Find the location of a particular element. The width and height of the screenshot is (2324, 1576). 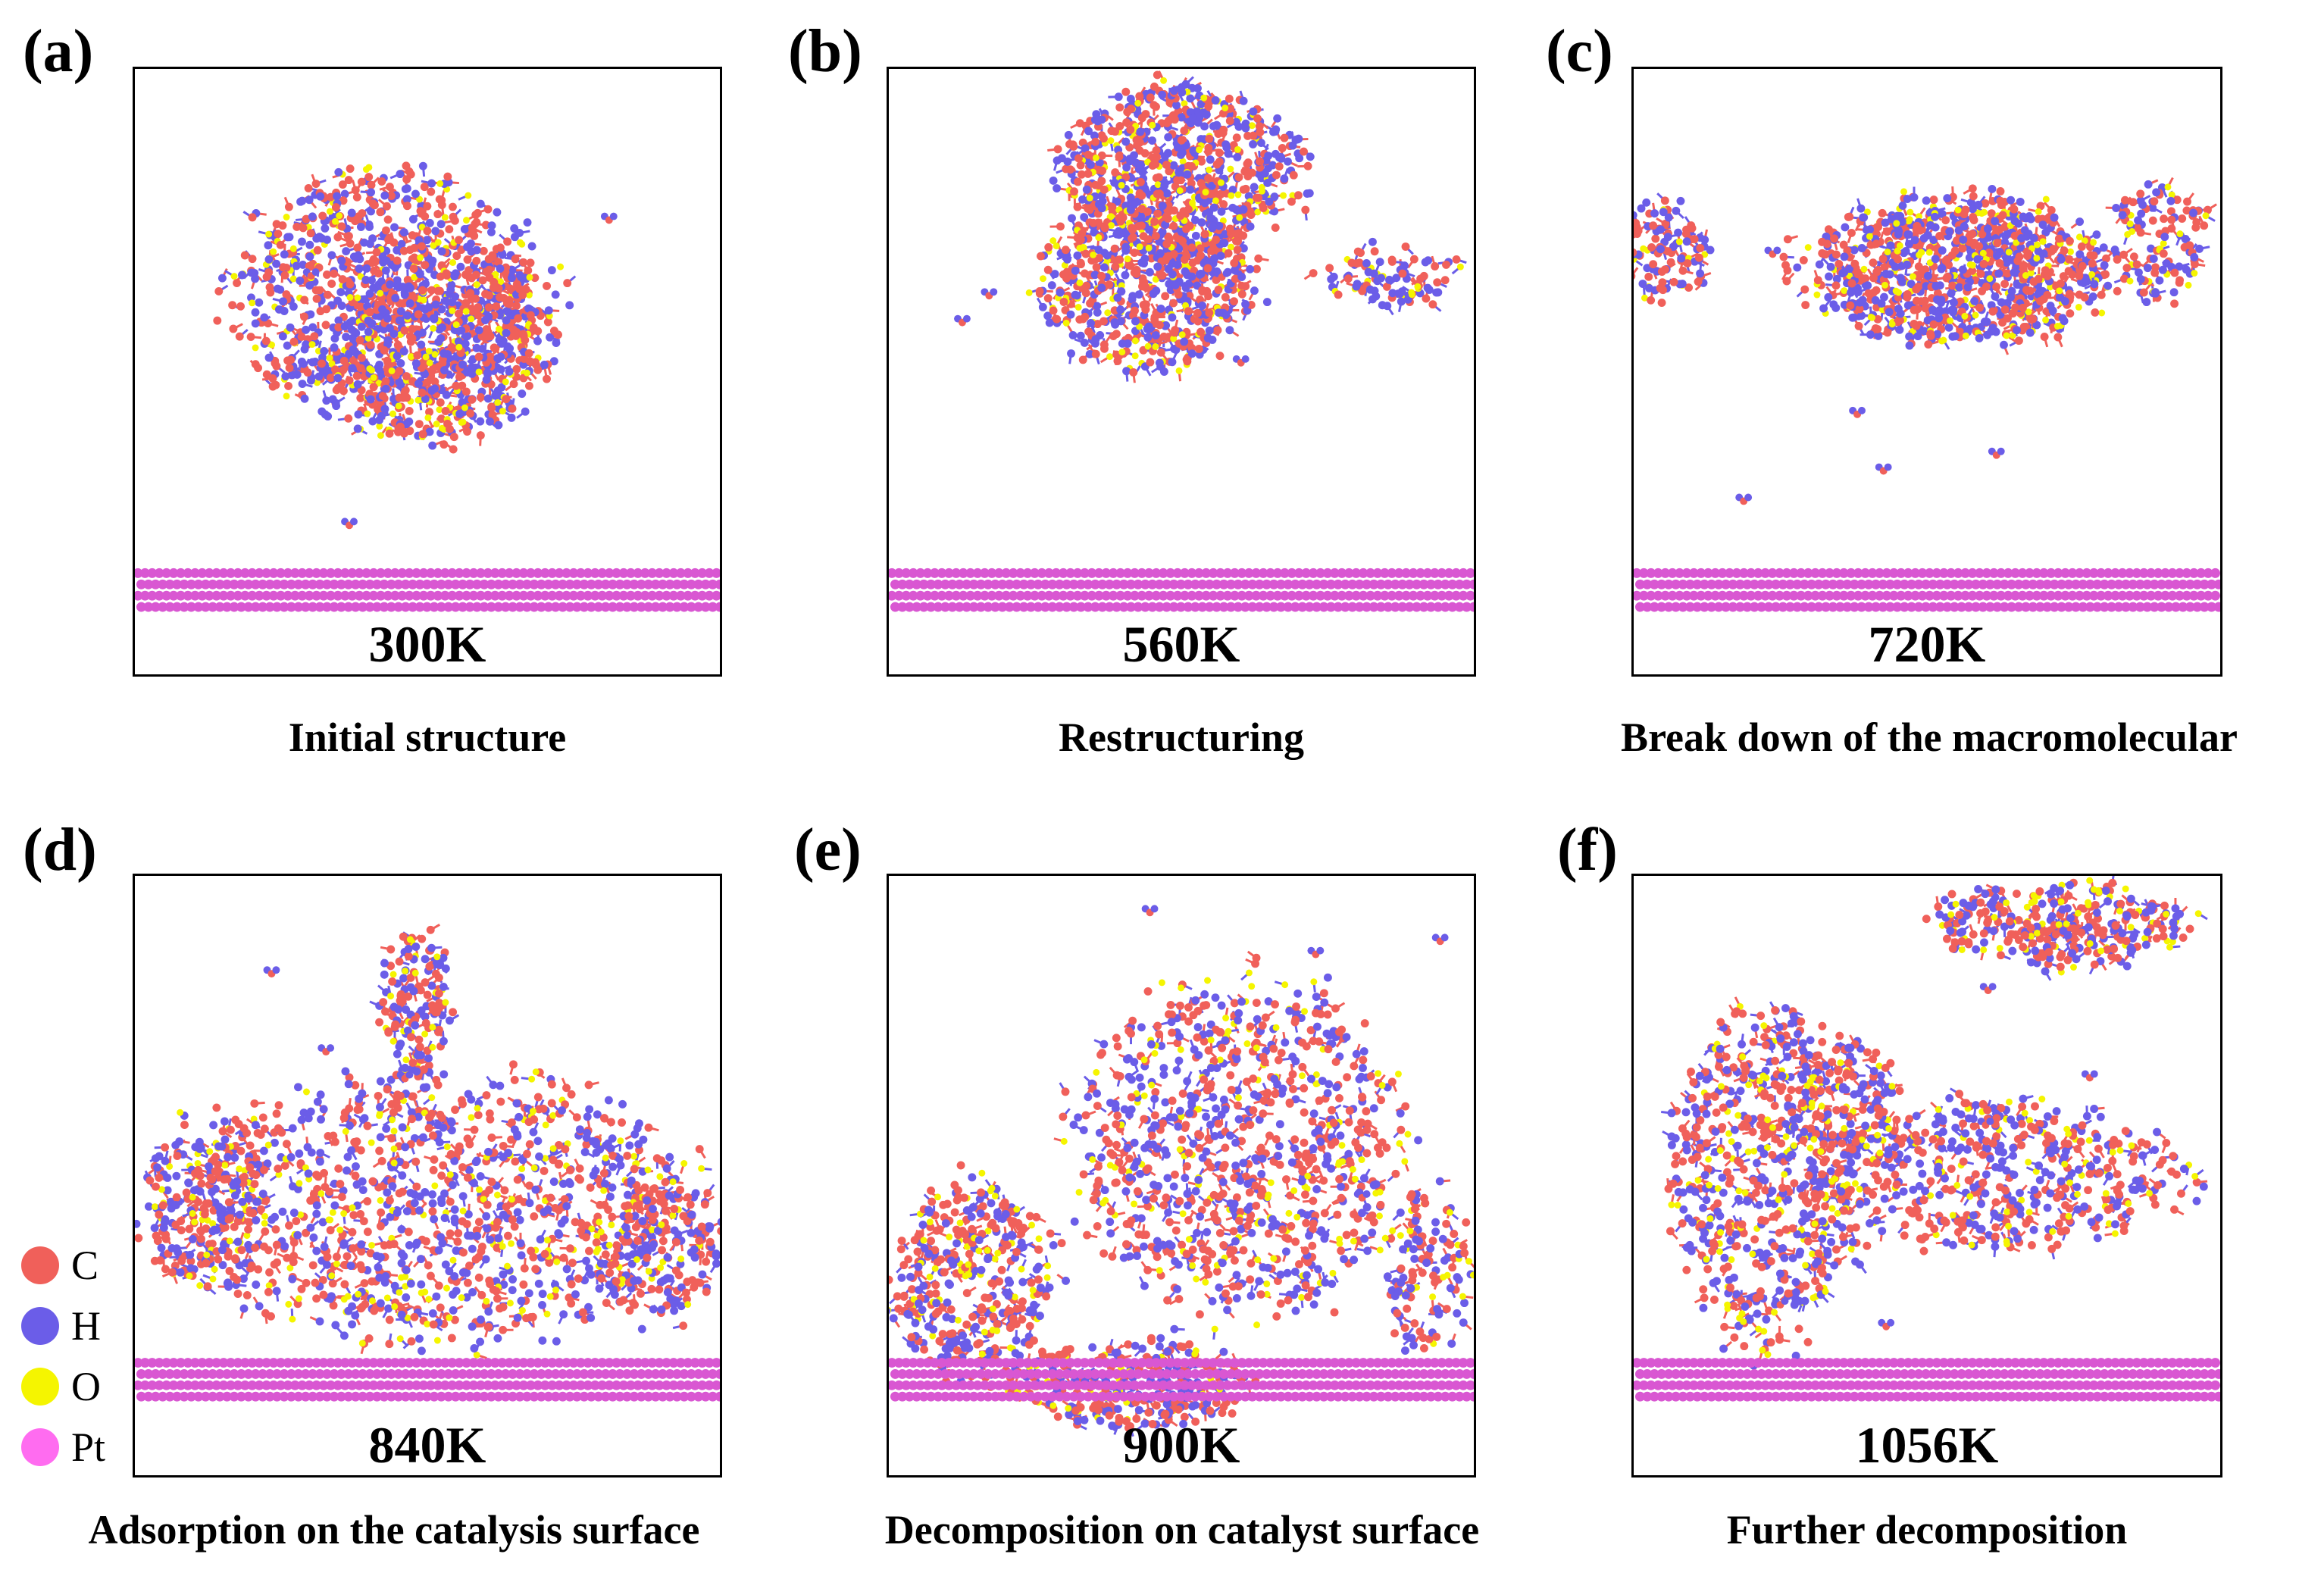

panel-f-image: 1056K is located at coordinates (1926, 1176).